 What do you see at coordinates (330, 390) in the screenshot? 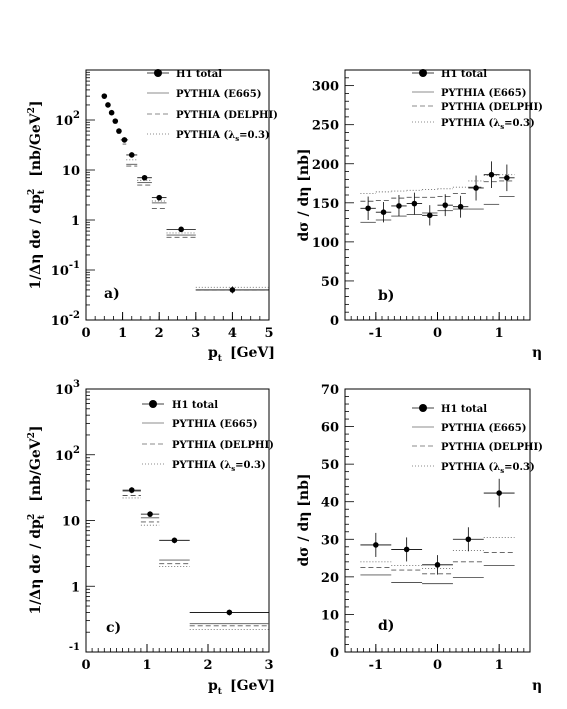
I see `y-tick-label: 70` at bounding box center [330, 390].